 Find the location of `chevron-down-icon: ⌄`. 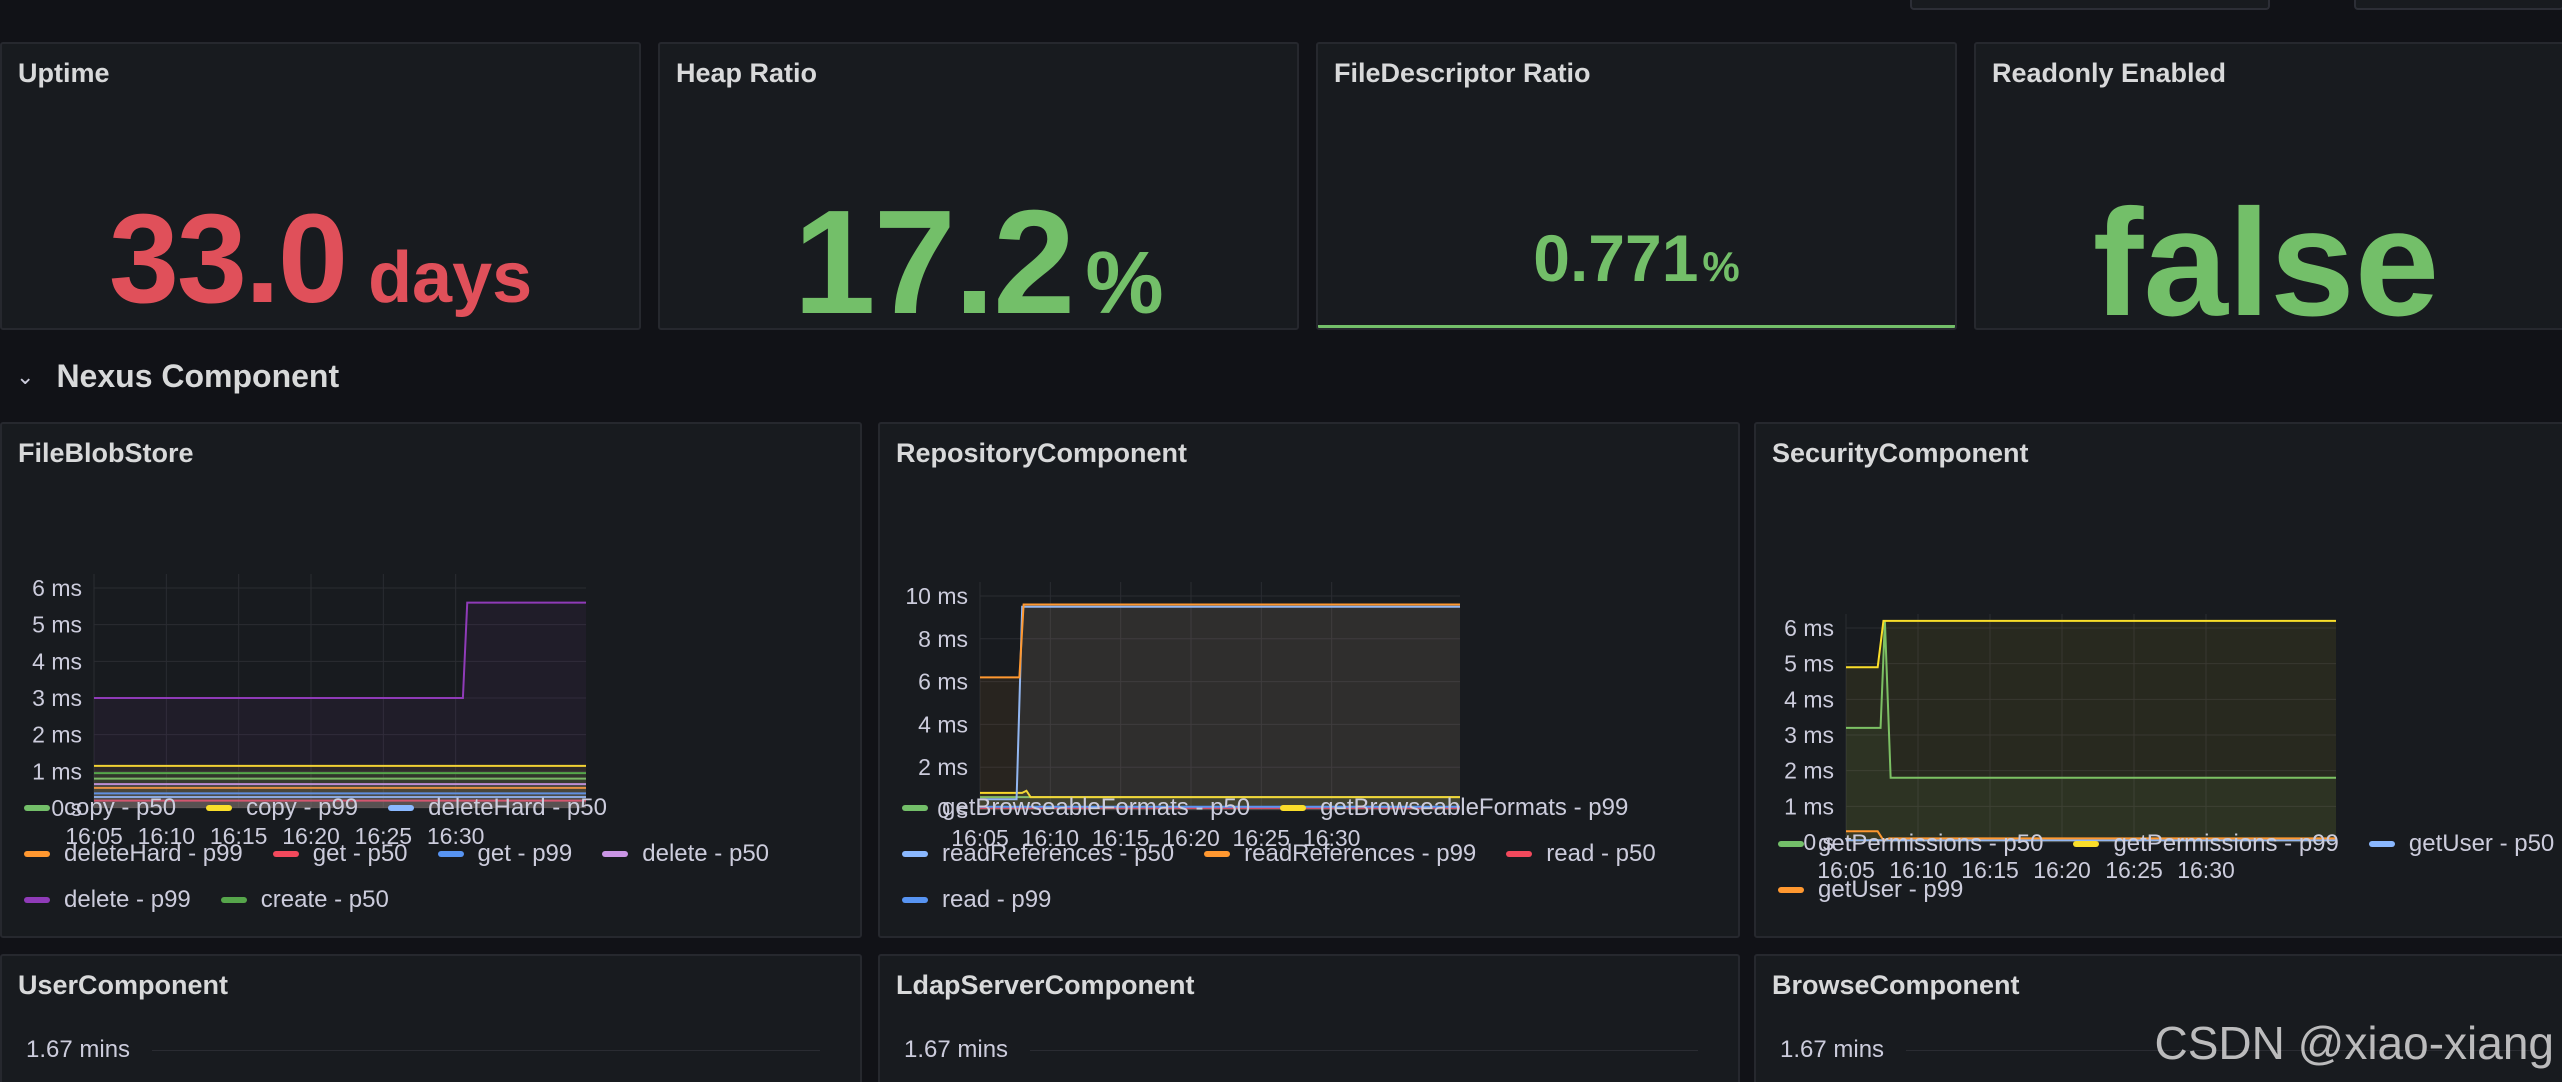

chevron-down-icon: ⌄ is located at coordinates (25, 376).